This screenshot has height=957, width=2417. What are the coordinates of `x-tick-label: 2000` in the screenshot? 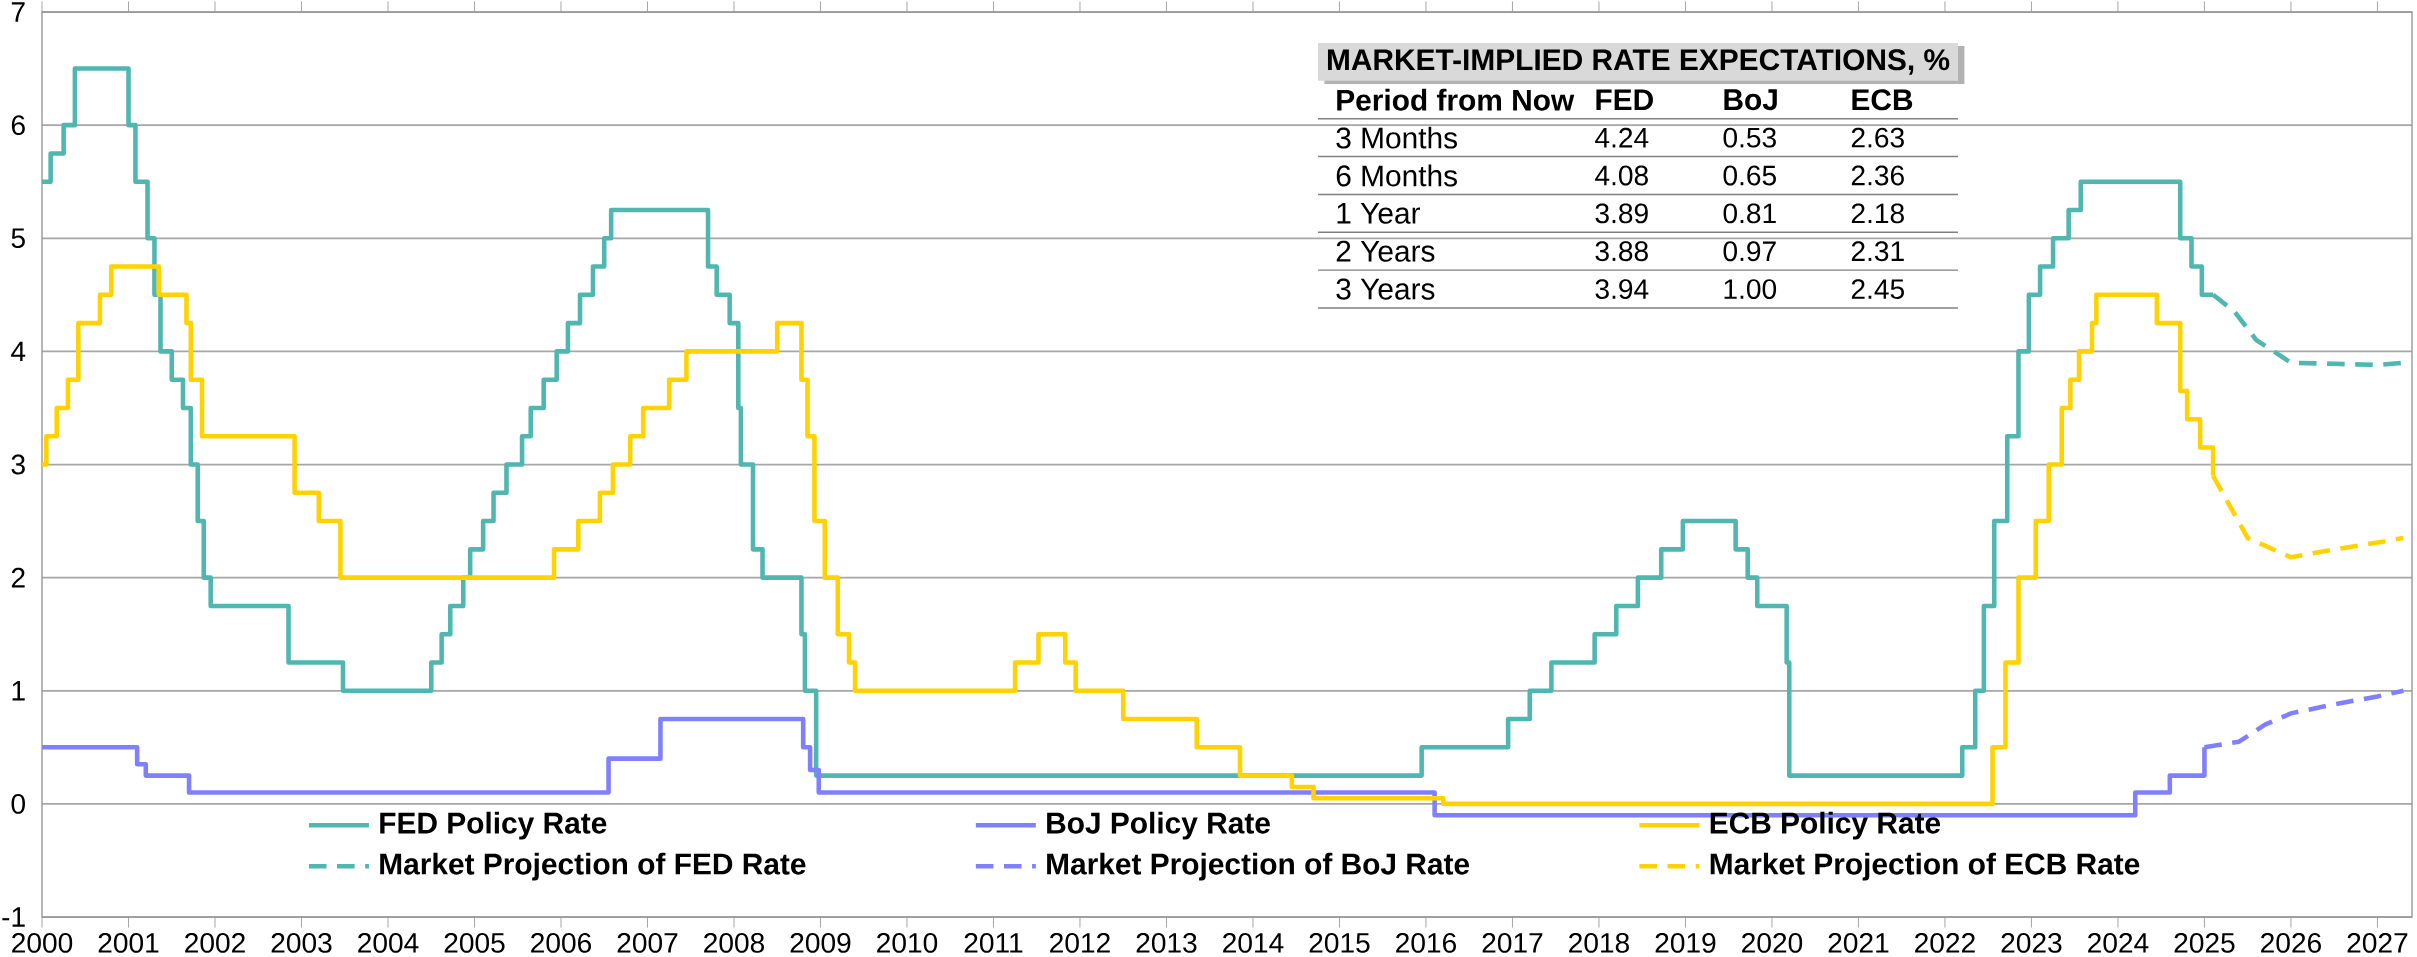 It's located at (42, 942).